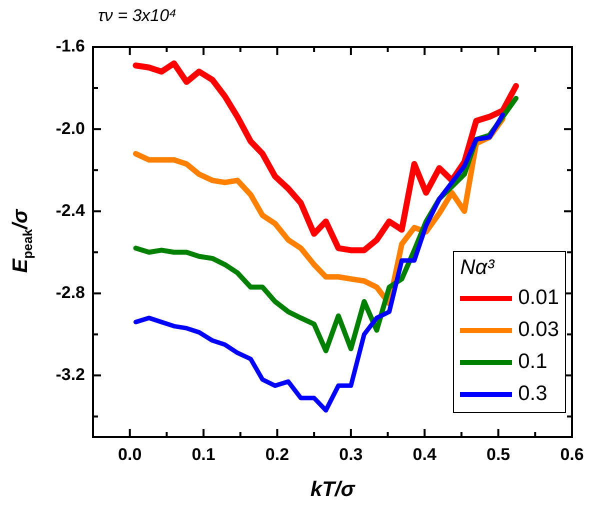 This screenshot has height=511, width=592. What do you see at coordinates (70, 128) in the screenshot?
I see `y-tick-label: -2.0` at bounding box center [70, 128].